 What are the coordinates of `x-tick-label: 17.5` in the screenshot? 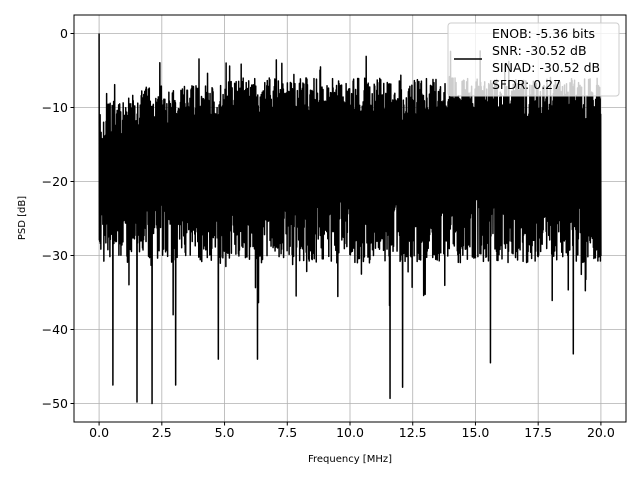 It's located at (538, 432).